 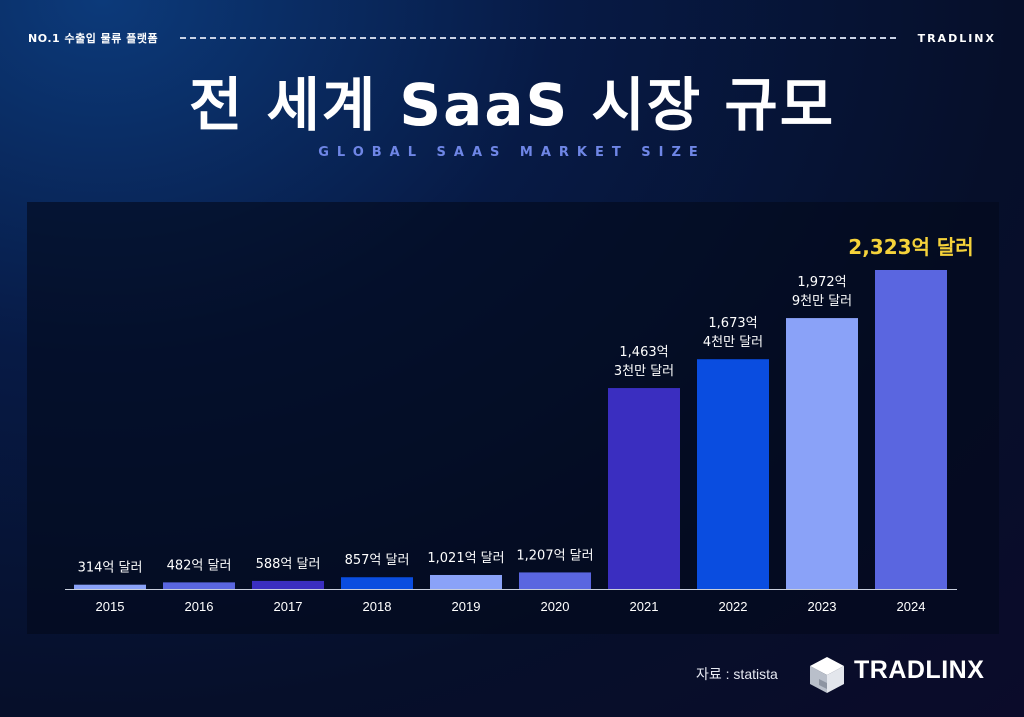 What do you see at coordinates (733, 342) in the screenshot?
I see `data-label-2022: 4천만 달러` at bounding box center [733, 342].